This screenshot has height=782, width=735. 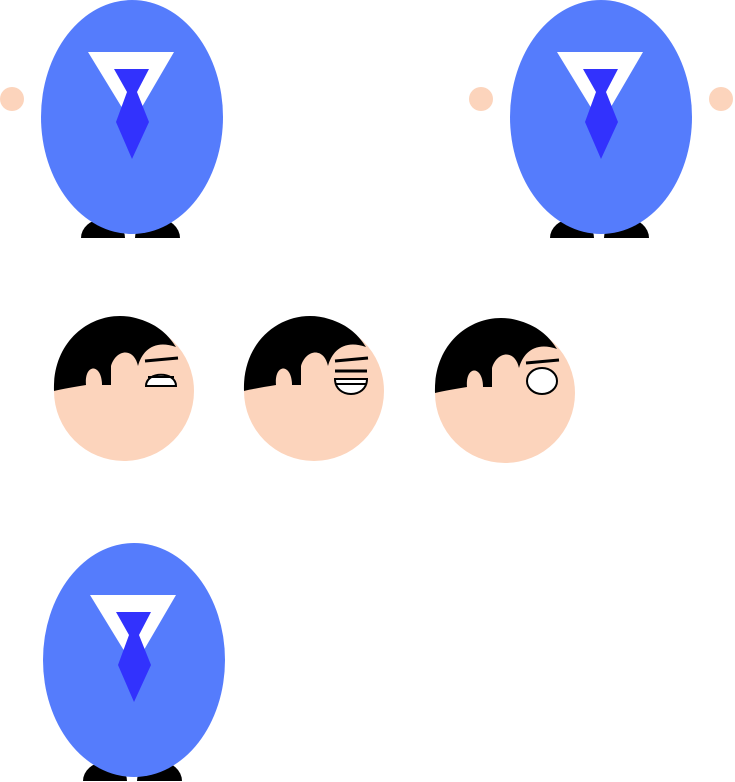 I want to click on heads-layer, so click(x=314, y=389).